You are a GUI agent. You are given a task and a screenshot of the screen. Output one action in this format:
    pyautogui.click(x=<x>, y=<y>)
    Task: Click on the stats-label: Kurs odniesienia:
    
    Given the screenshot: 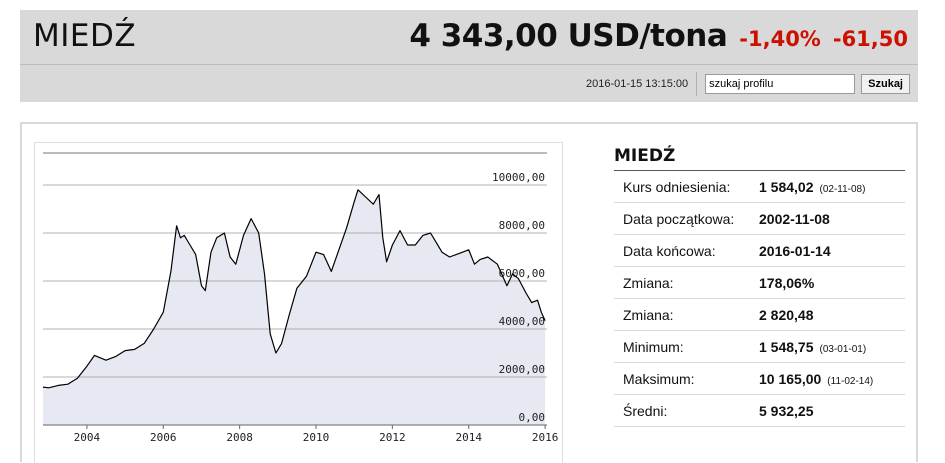 What is the action you would take?
    pyautogui.click(x=686, y=186)
    